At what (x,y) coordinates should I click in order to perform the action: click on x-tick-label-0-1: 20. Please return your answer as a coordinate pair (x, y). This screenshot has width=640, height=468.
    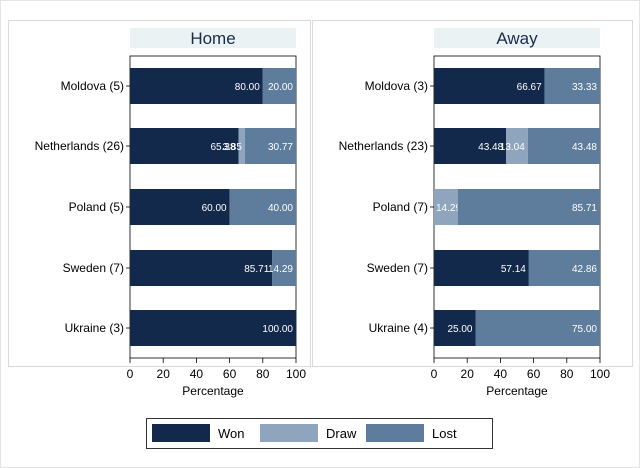
    Looking at the image, I should click on (164, 374).